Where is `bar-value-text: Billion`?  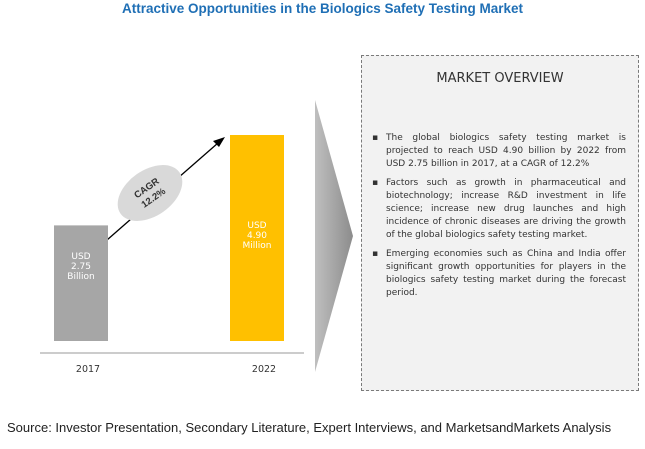 bar-value-text: Billion is located at coordinates (81, 277).